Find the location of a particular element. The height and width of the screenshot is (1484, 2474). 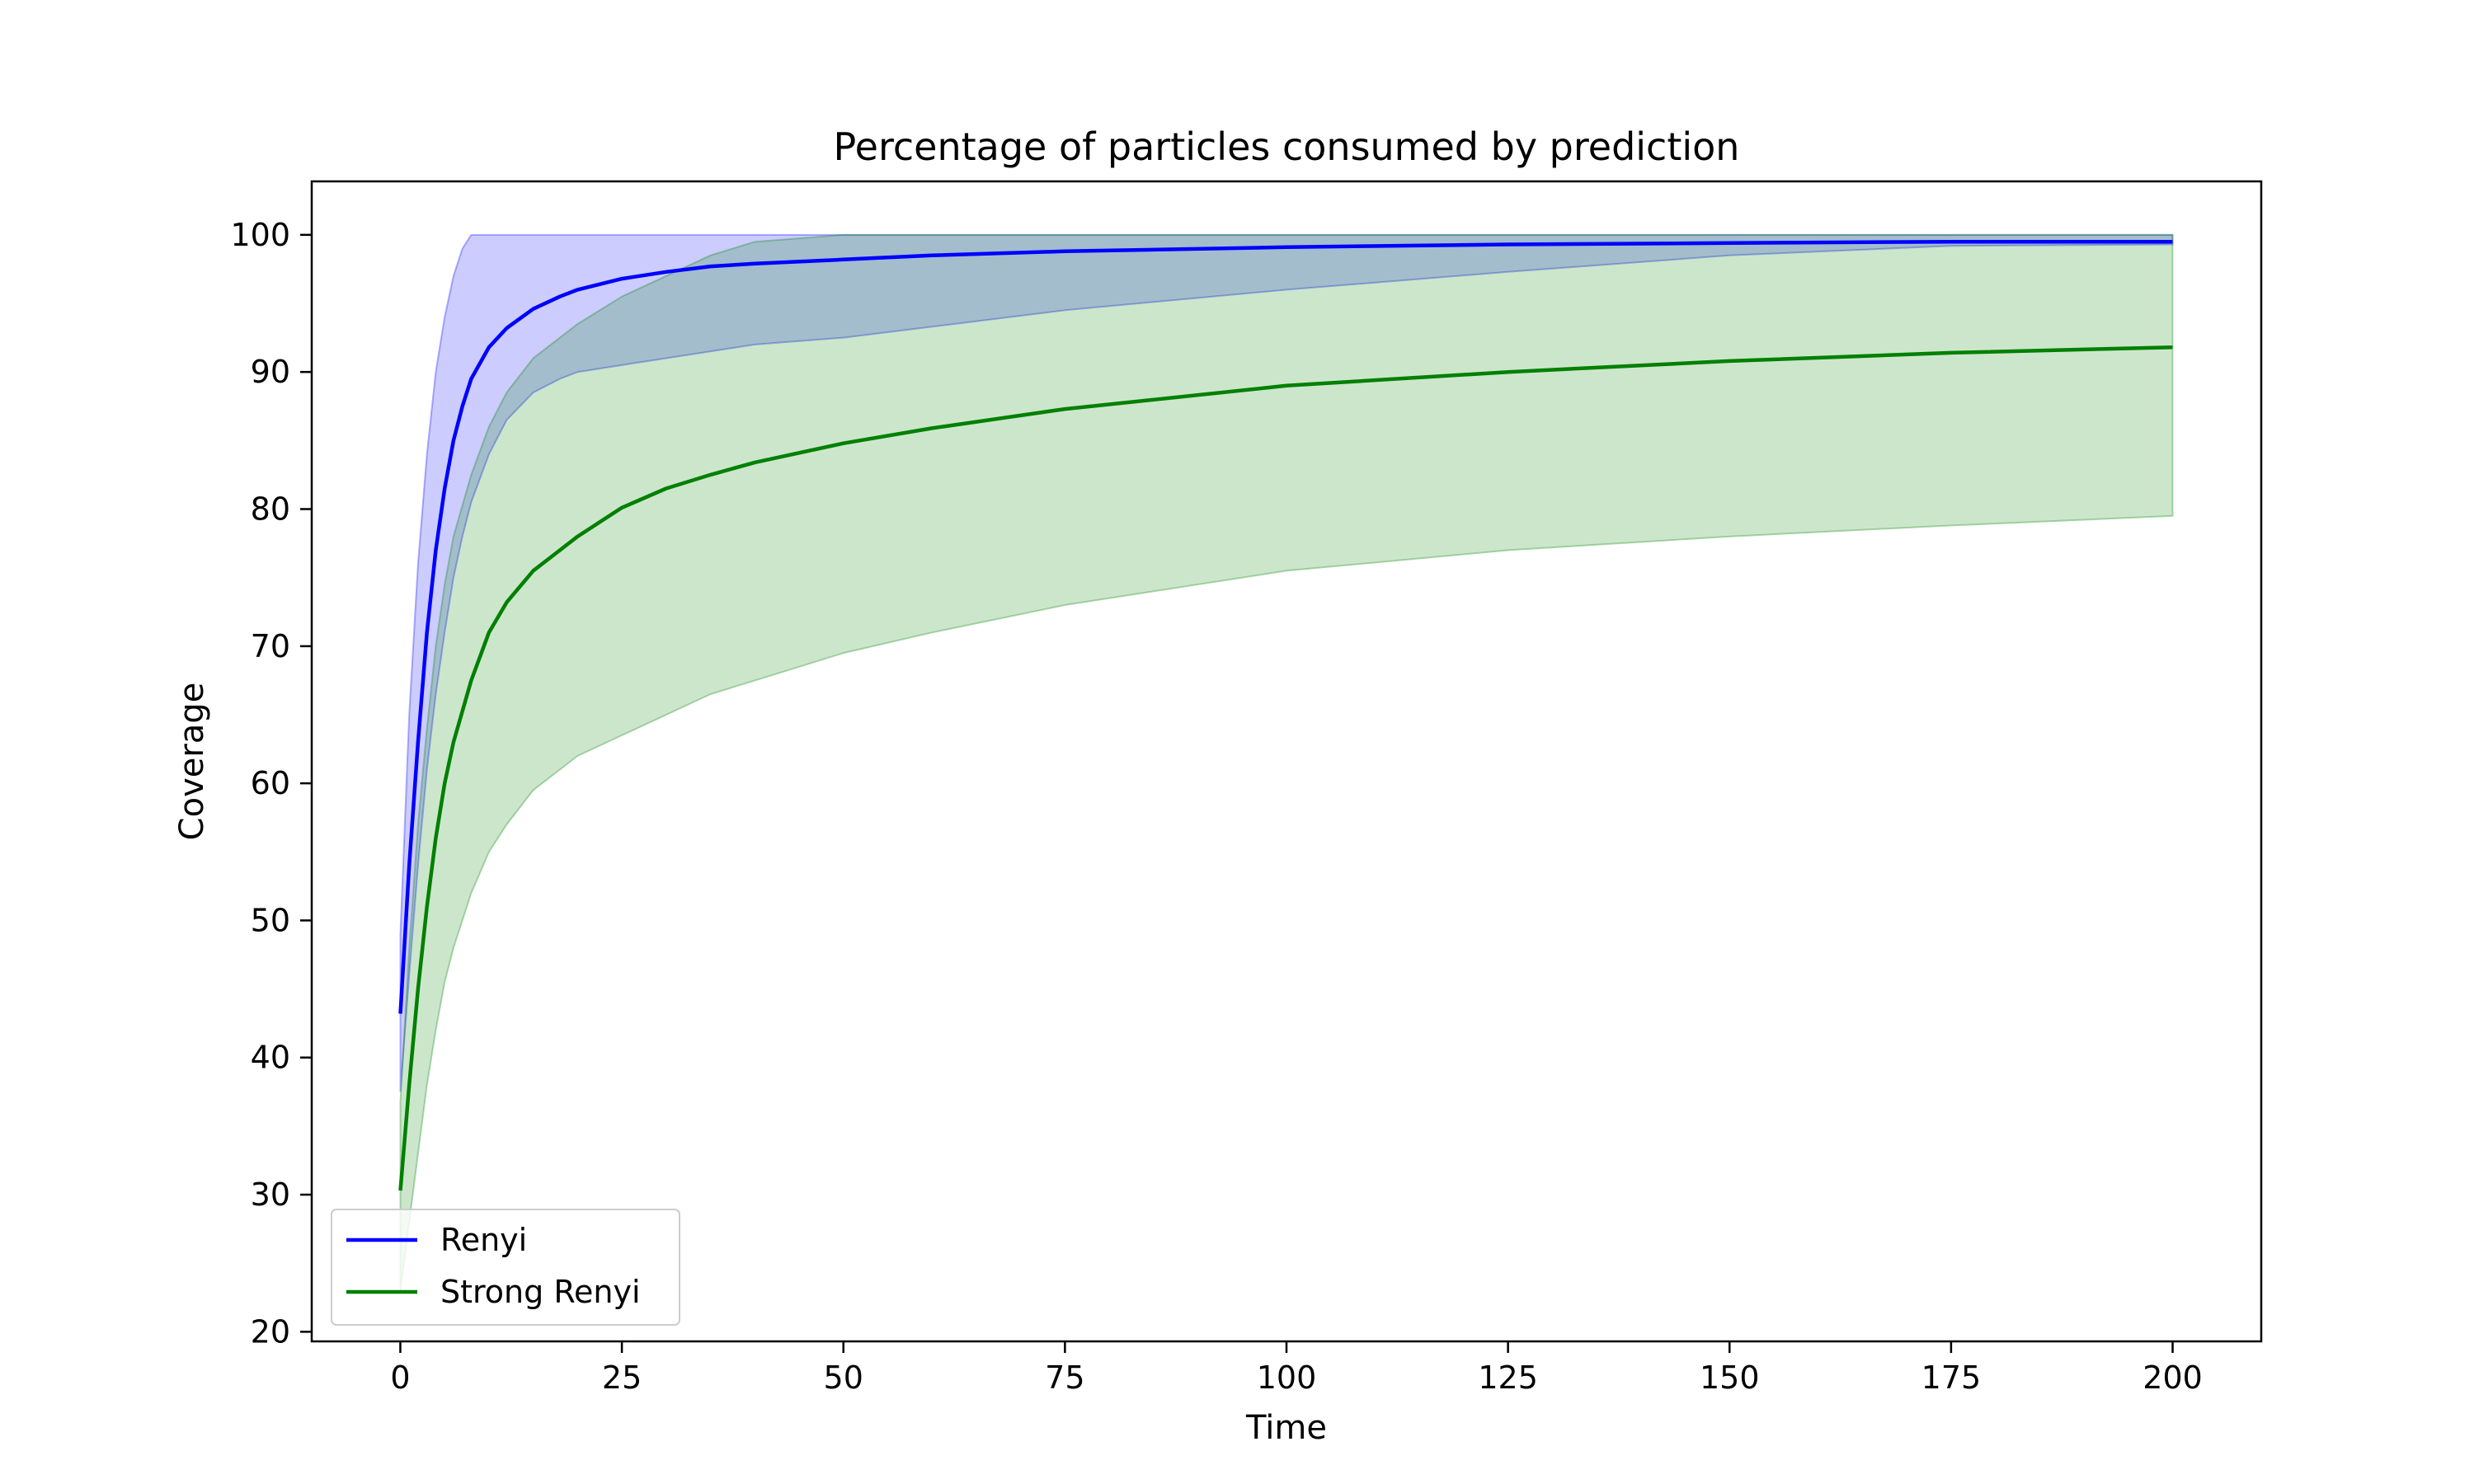

x-axis-ticks: 0 25 50 75 100 125 150 175 200 is located at coordinates (1296, 1368).